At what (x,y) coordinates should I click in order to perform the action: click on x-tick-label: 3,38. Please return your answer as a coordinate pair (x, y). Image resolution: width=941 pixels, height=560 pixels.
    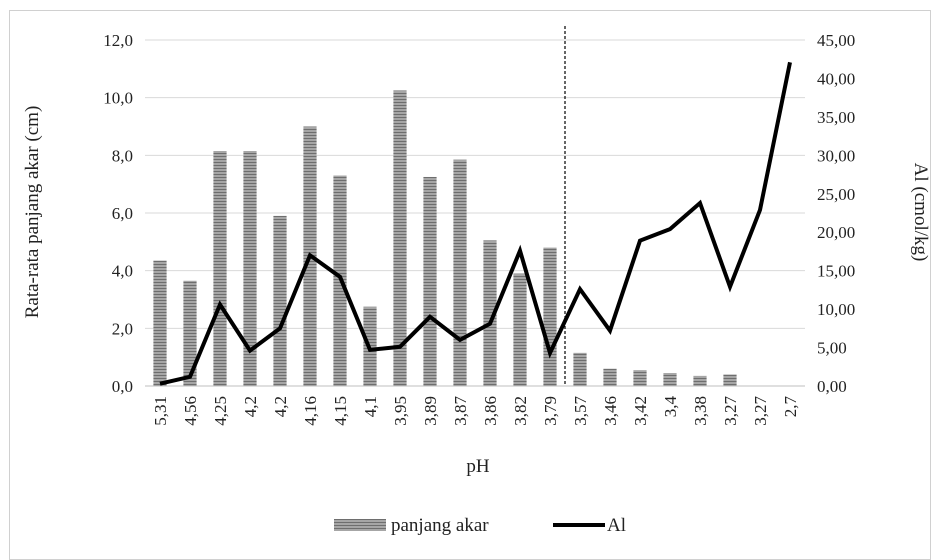
    Looking at the image, I should click on (700, 411).